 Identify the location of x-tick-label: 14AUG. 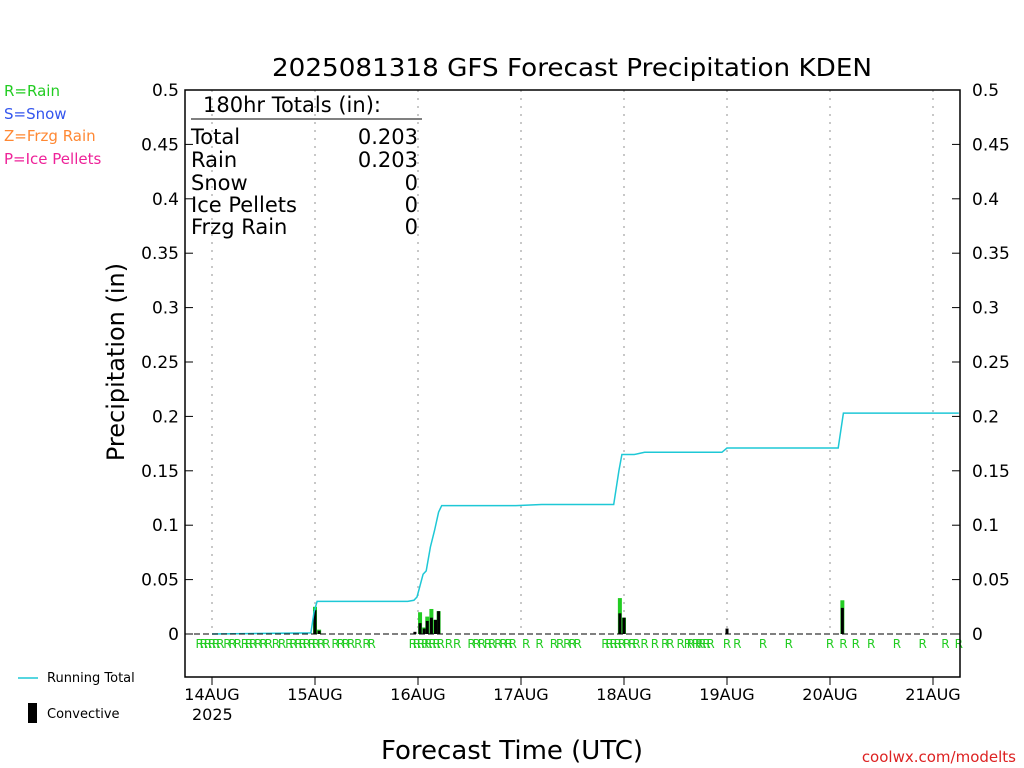
(211, 694).